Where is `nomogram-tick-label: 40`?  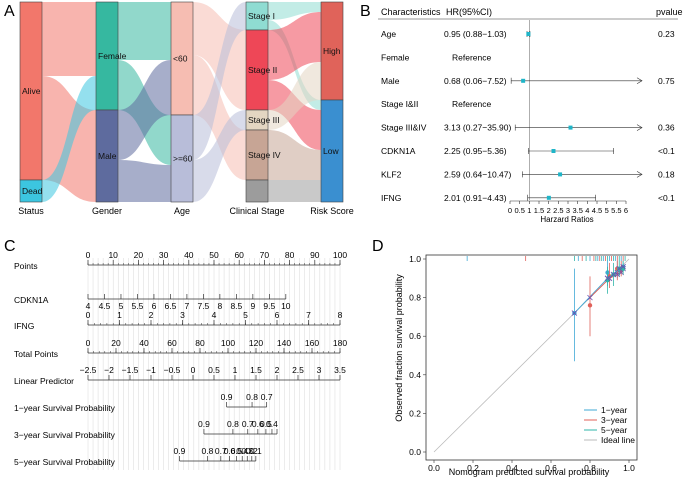
nomogram-tick-label: 40 is located at coordinates (189, 255).